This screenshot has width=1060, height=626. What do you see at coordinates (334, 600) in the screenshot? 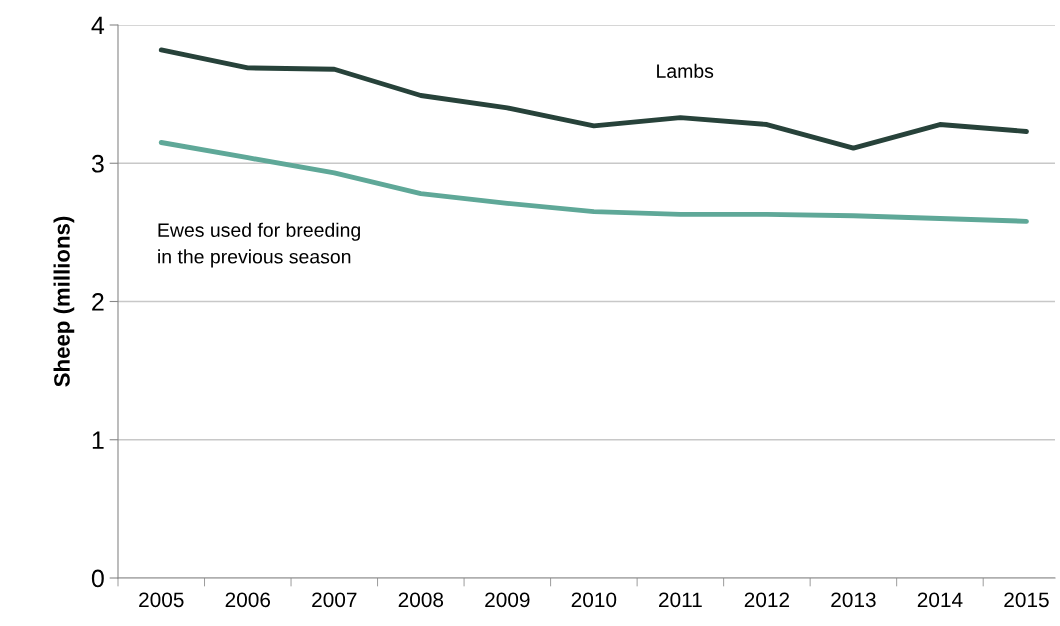
I see `x-tick-label: 2007` at bounding box center [334, 600].